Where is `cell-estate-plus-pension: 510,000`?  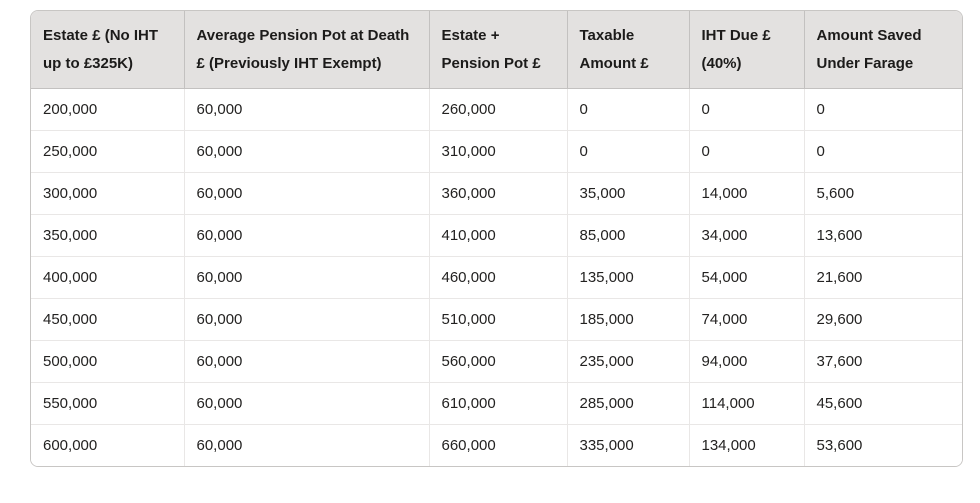
cell-estate-plus-pension: 510,000 is located at coordinates (497, 319).